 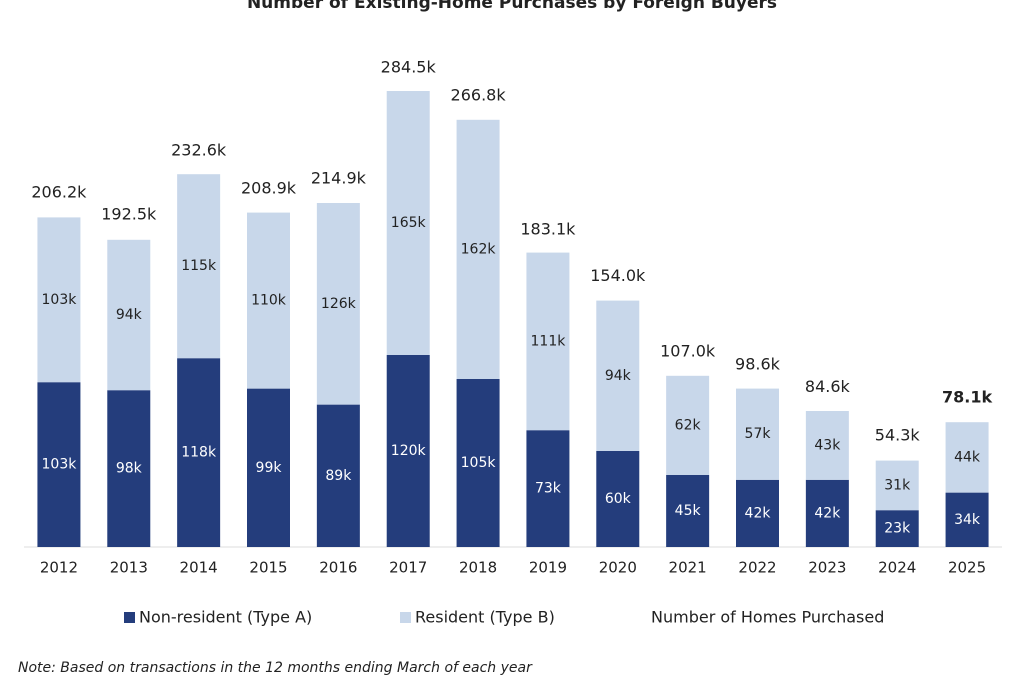 What do you see at coordinates (897, 568) in the screenshot?
I see `x-tick-label: 2024` at bounding box center [897, 568].